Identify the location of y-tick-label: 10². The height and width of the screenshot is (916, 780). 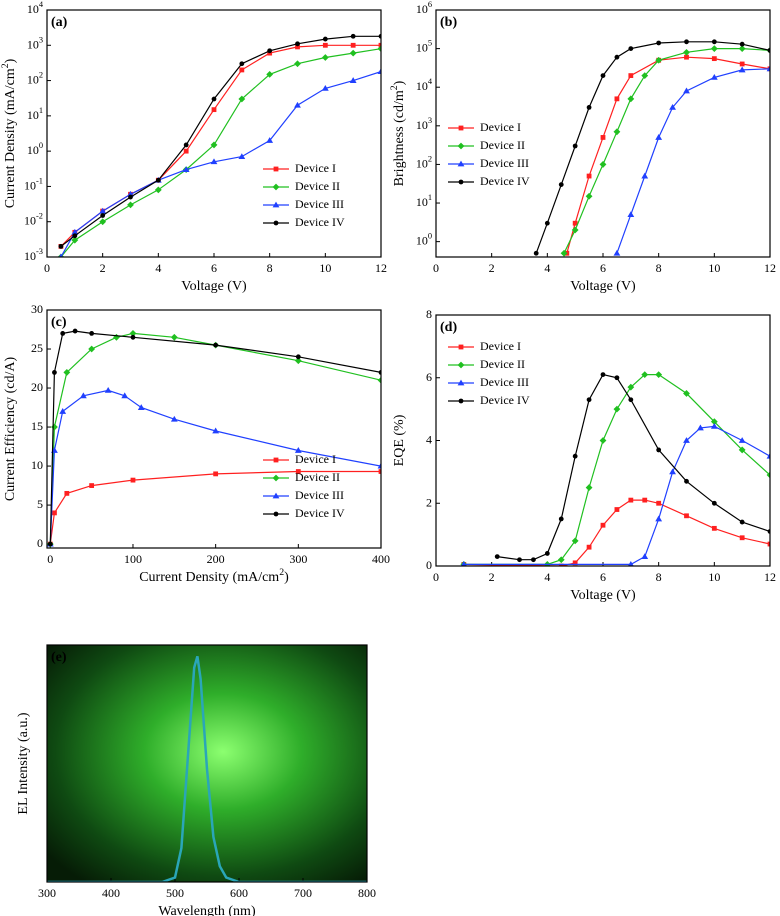
(35, 78).